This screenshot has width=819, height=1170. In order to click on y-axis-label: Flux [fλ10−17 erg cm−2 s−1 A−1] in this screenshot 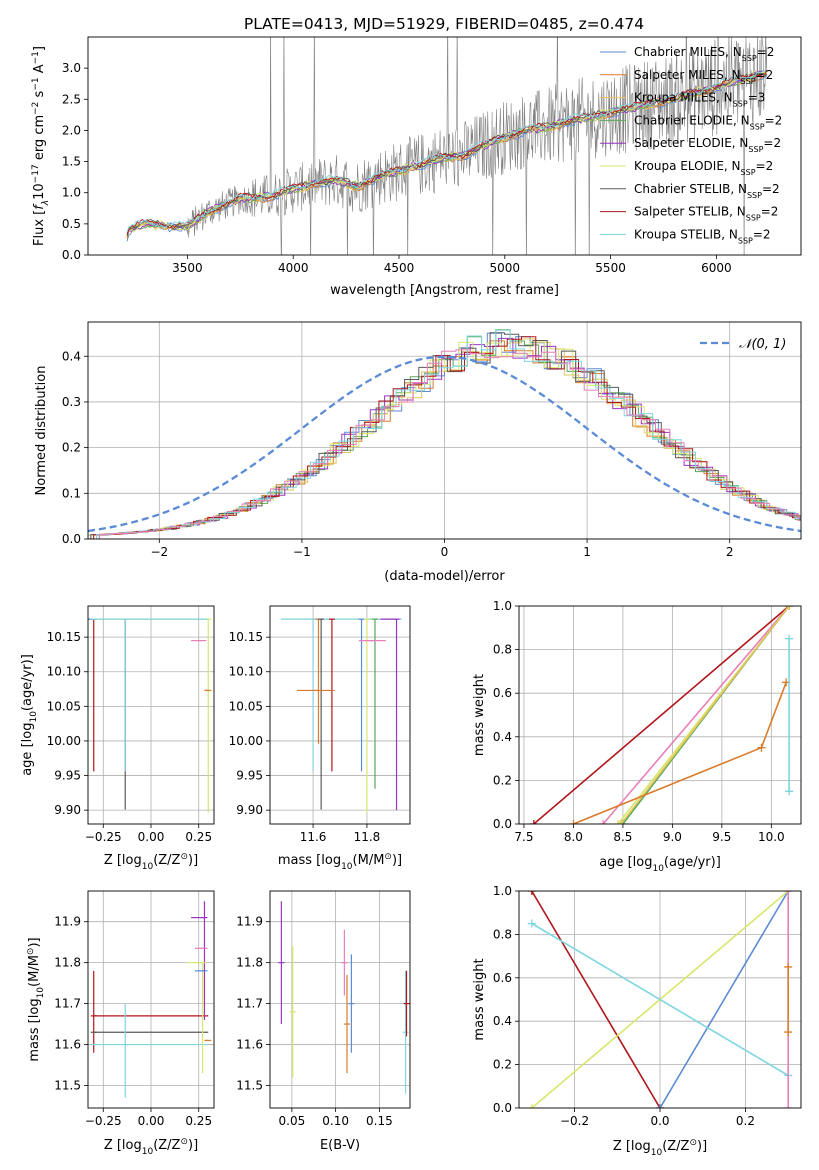, I will do `click(41, 146)`.